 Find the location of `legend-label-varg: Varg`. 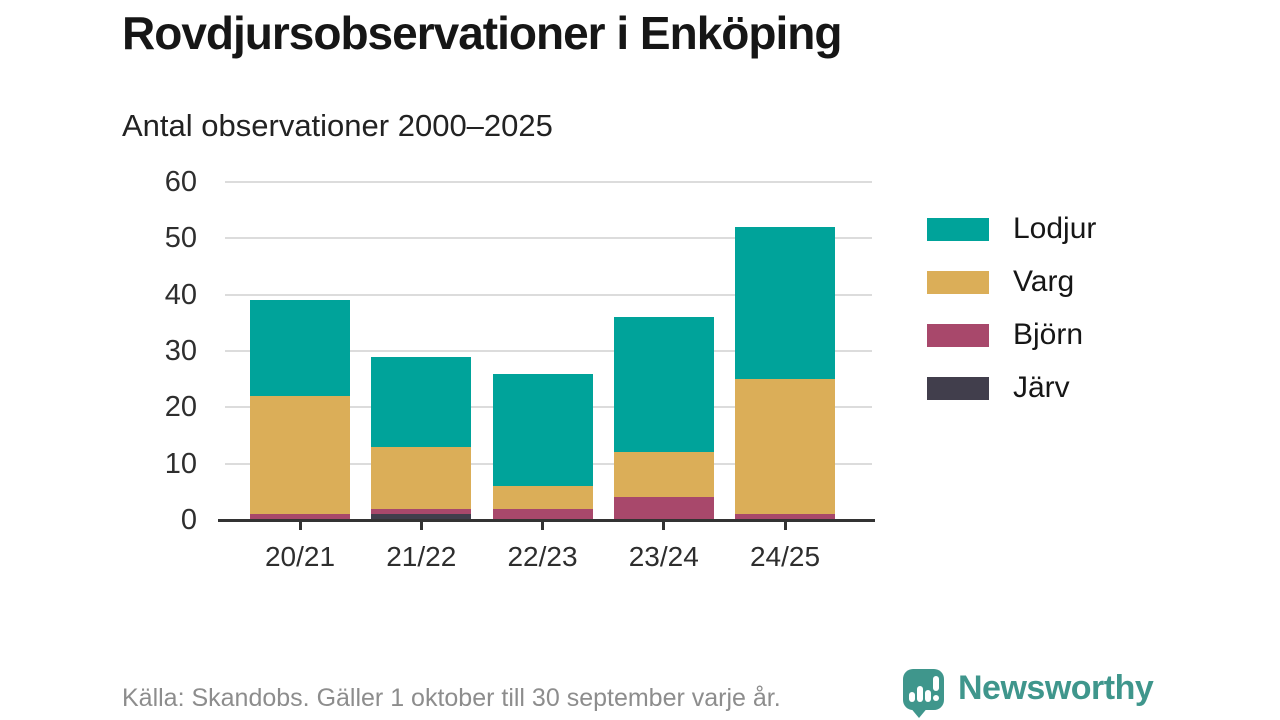

legend-label-varg: Varg is located at coordinates (1044, 281).